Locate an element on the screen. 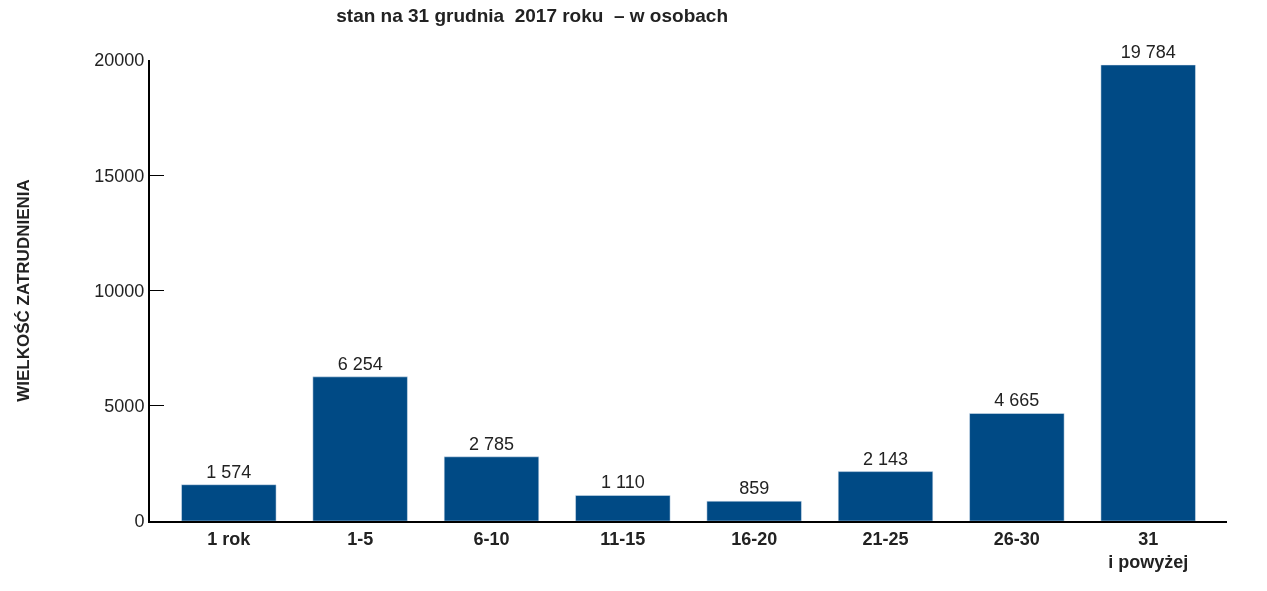 The height and width of the screenshot is (591, 1267). y-tick-label: 5000 is located at coordinates (124, 406).